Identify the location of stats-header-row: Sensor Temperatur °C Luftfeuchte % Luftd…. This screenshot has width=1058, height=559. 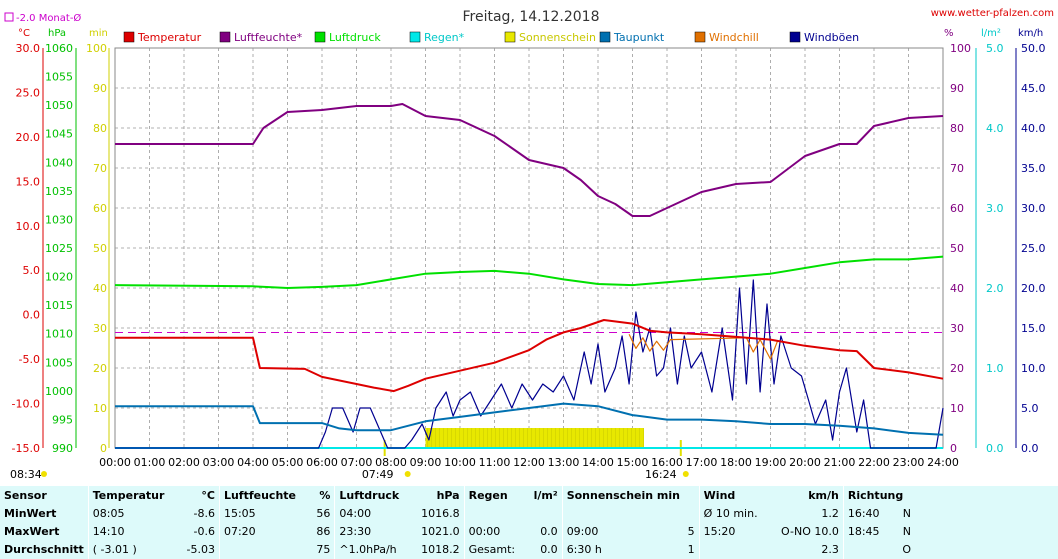
(457, 495).